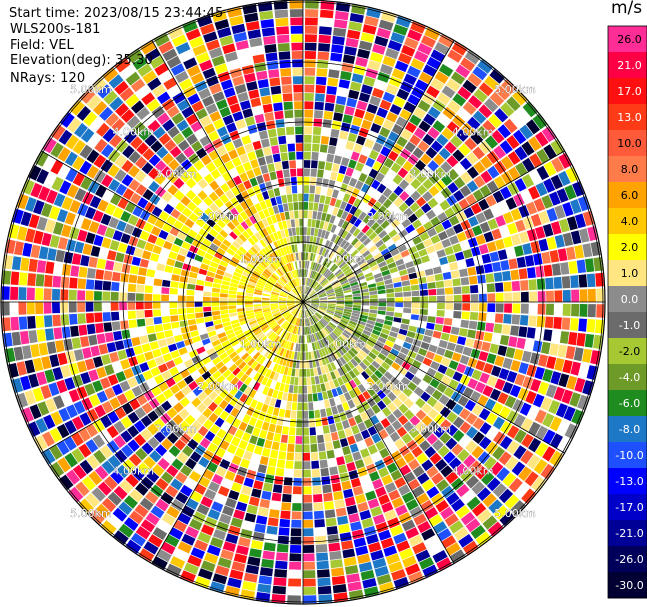  Describe the element at coordinates (116, 13) in the screenshot. I see `start-time-text: Start time: 2023/08/15 23:44:45` at that location.